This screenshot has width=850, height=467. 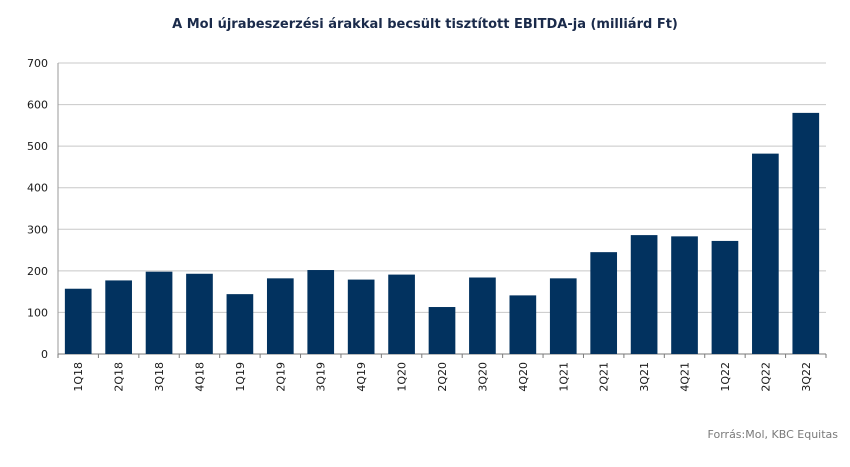 I want to click on y-tick-label: 400, so click(x=37, y=188).